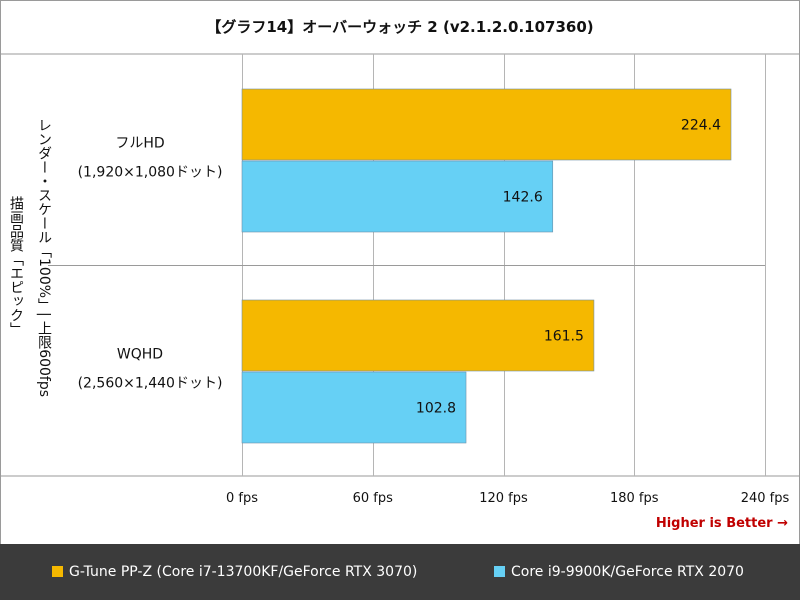  Describe the element at coordinates (397, 196) in the screenshot. I see `bar-series1-cat0` at that location.